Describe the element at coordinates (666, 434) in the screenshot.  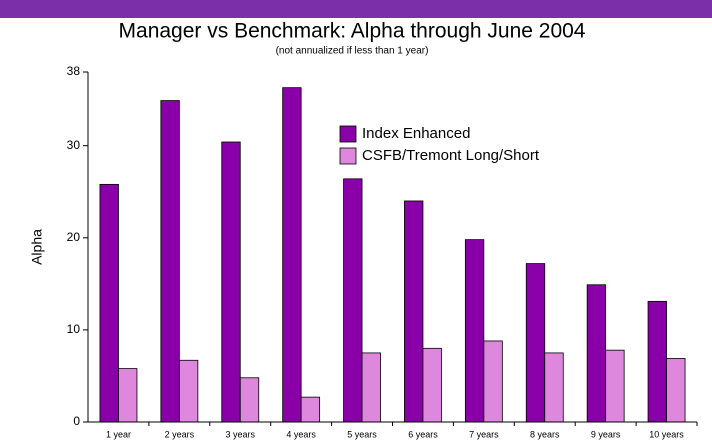
I see `x-tick-label: 10 years` at that location.